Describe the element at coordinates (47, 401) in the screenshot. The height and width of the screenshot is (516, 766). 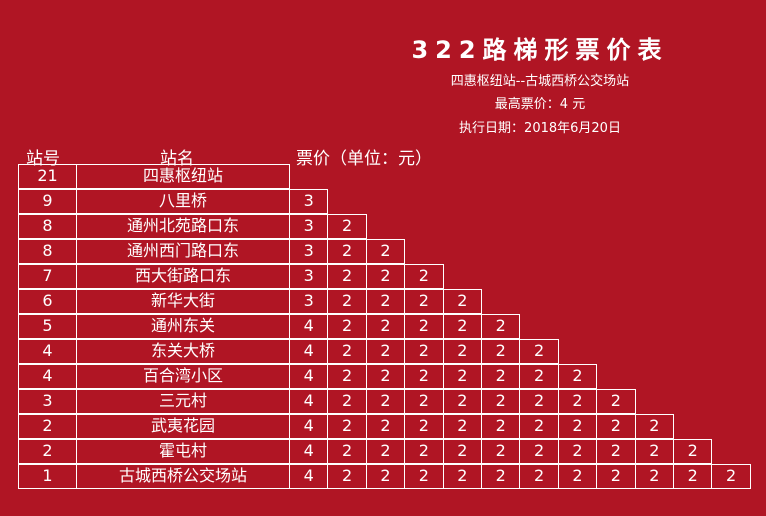
I see `stop-number-cell: 3` at that location.